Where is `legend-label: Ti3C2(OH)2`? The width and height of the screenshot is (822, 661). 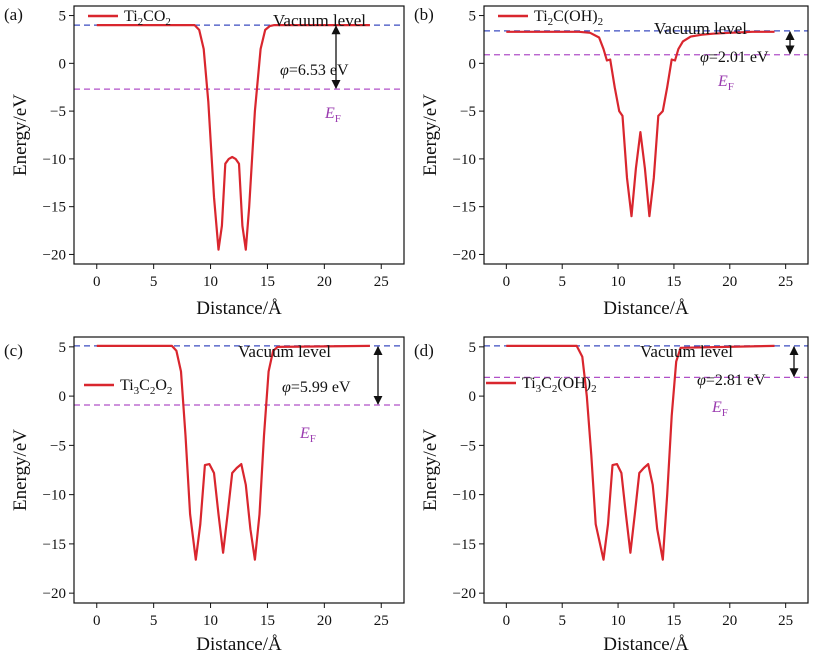
legend-label: Ti3C2(OH)2 is located at coordinates (559, 385).